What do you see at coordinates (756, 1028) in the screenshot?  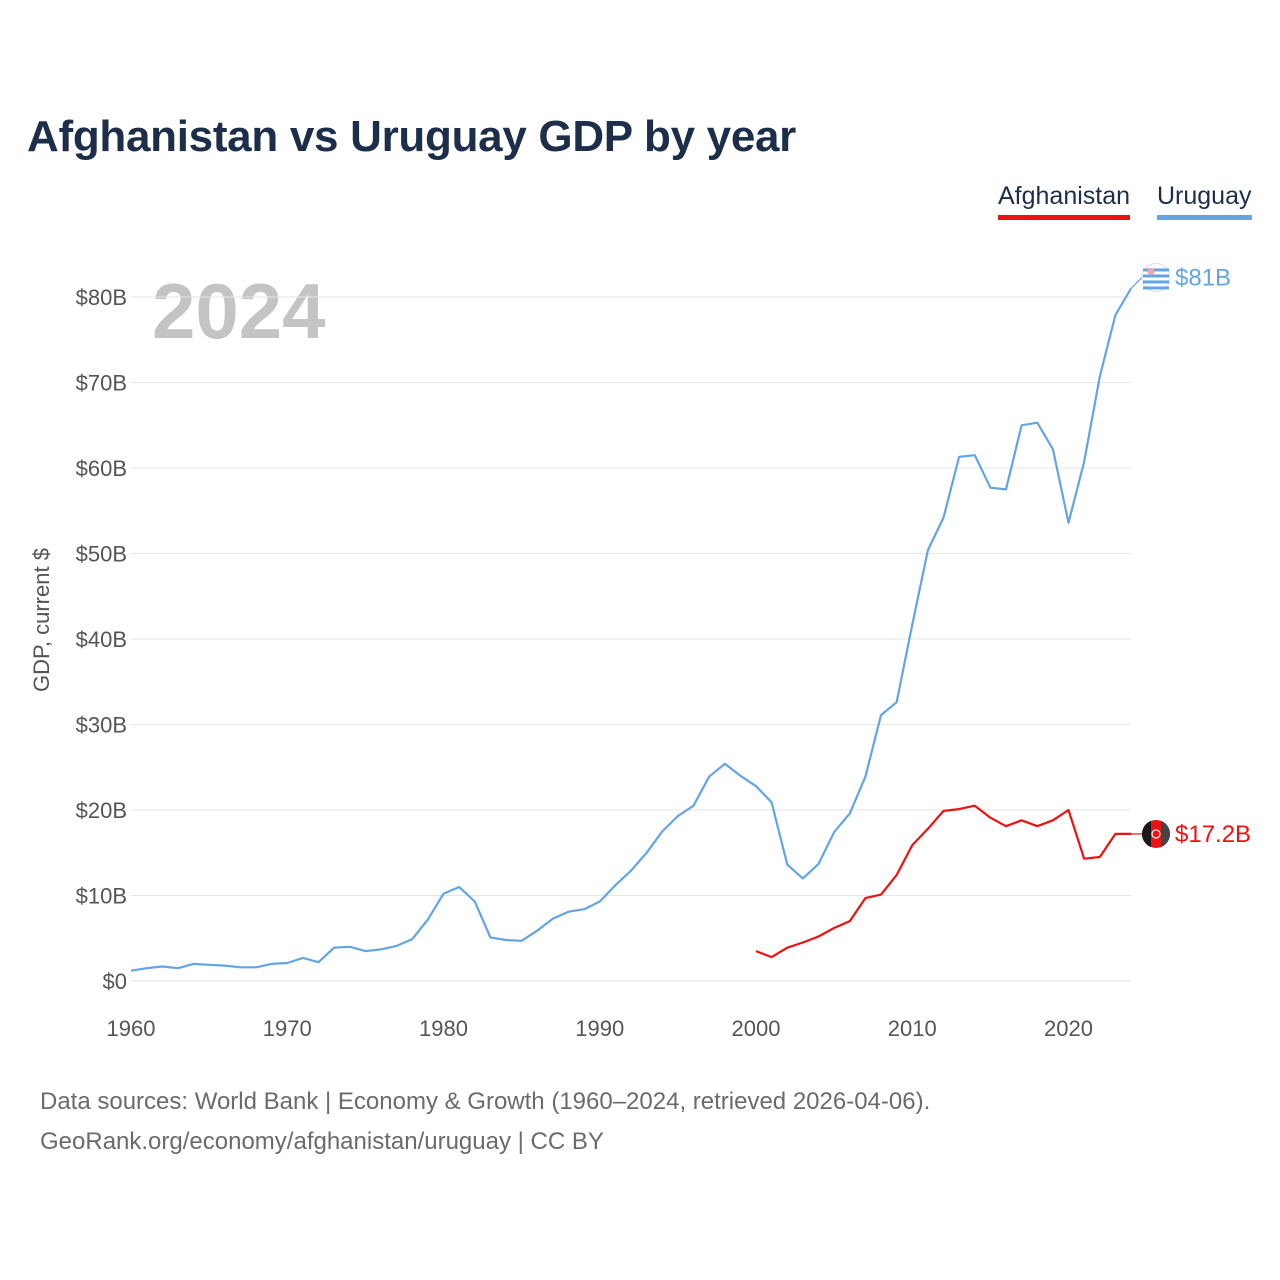 I see `x-tick-label: 2000` at bounding box center [756, 1028].